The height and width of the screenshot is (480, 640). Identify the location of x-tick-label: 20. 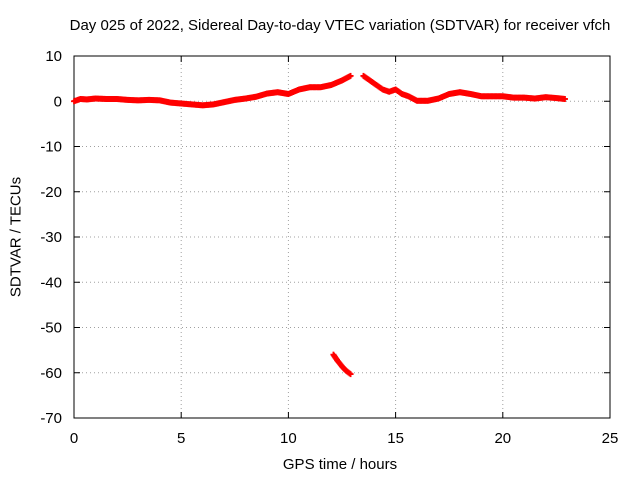
(502, 438).